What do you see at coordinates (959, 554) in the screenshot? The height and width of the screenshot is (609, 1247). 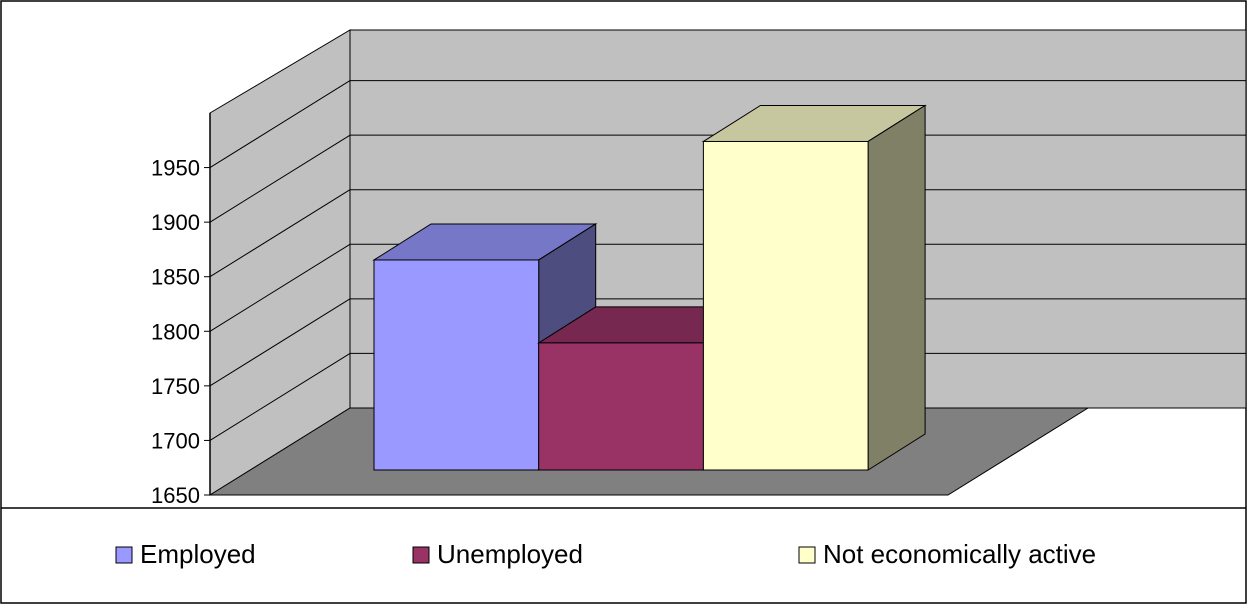 I see `legend-label: Not economically active` at bounding box center [959, 554].